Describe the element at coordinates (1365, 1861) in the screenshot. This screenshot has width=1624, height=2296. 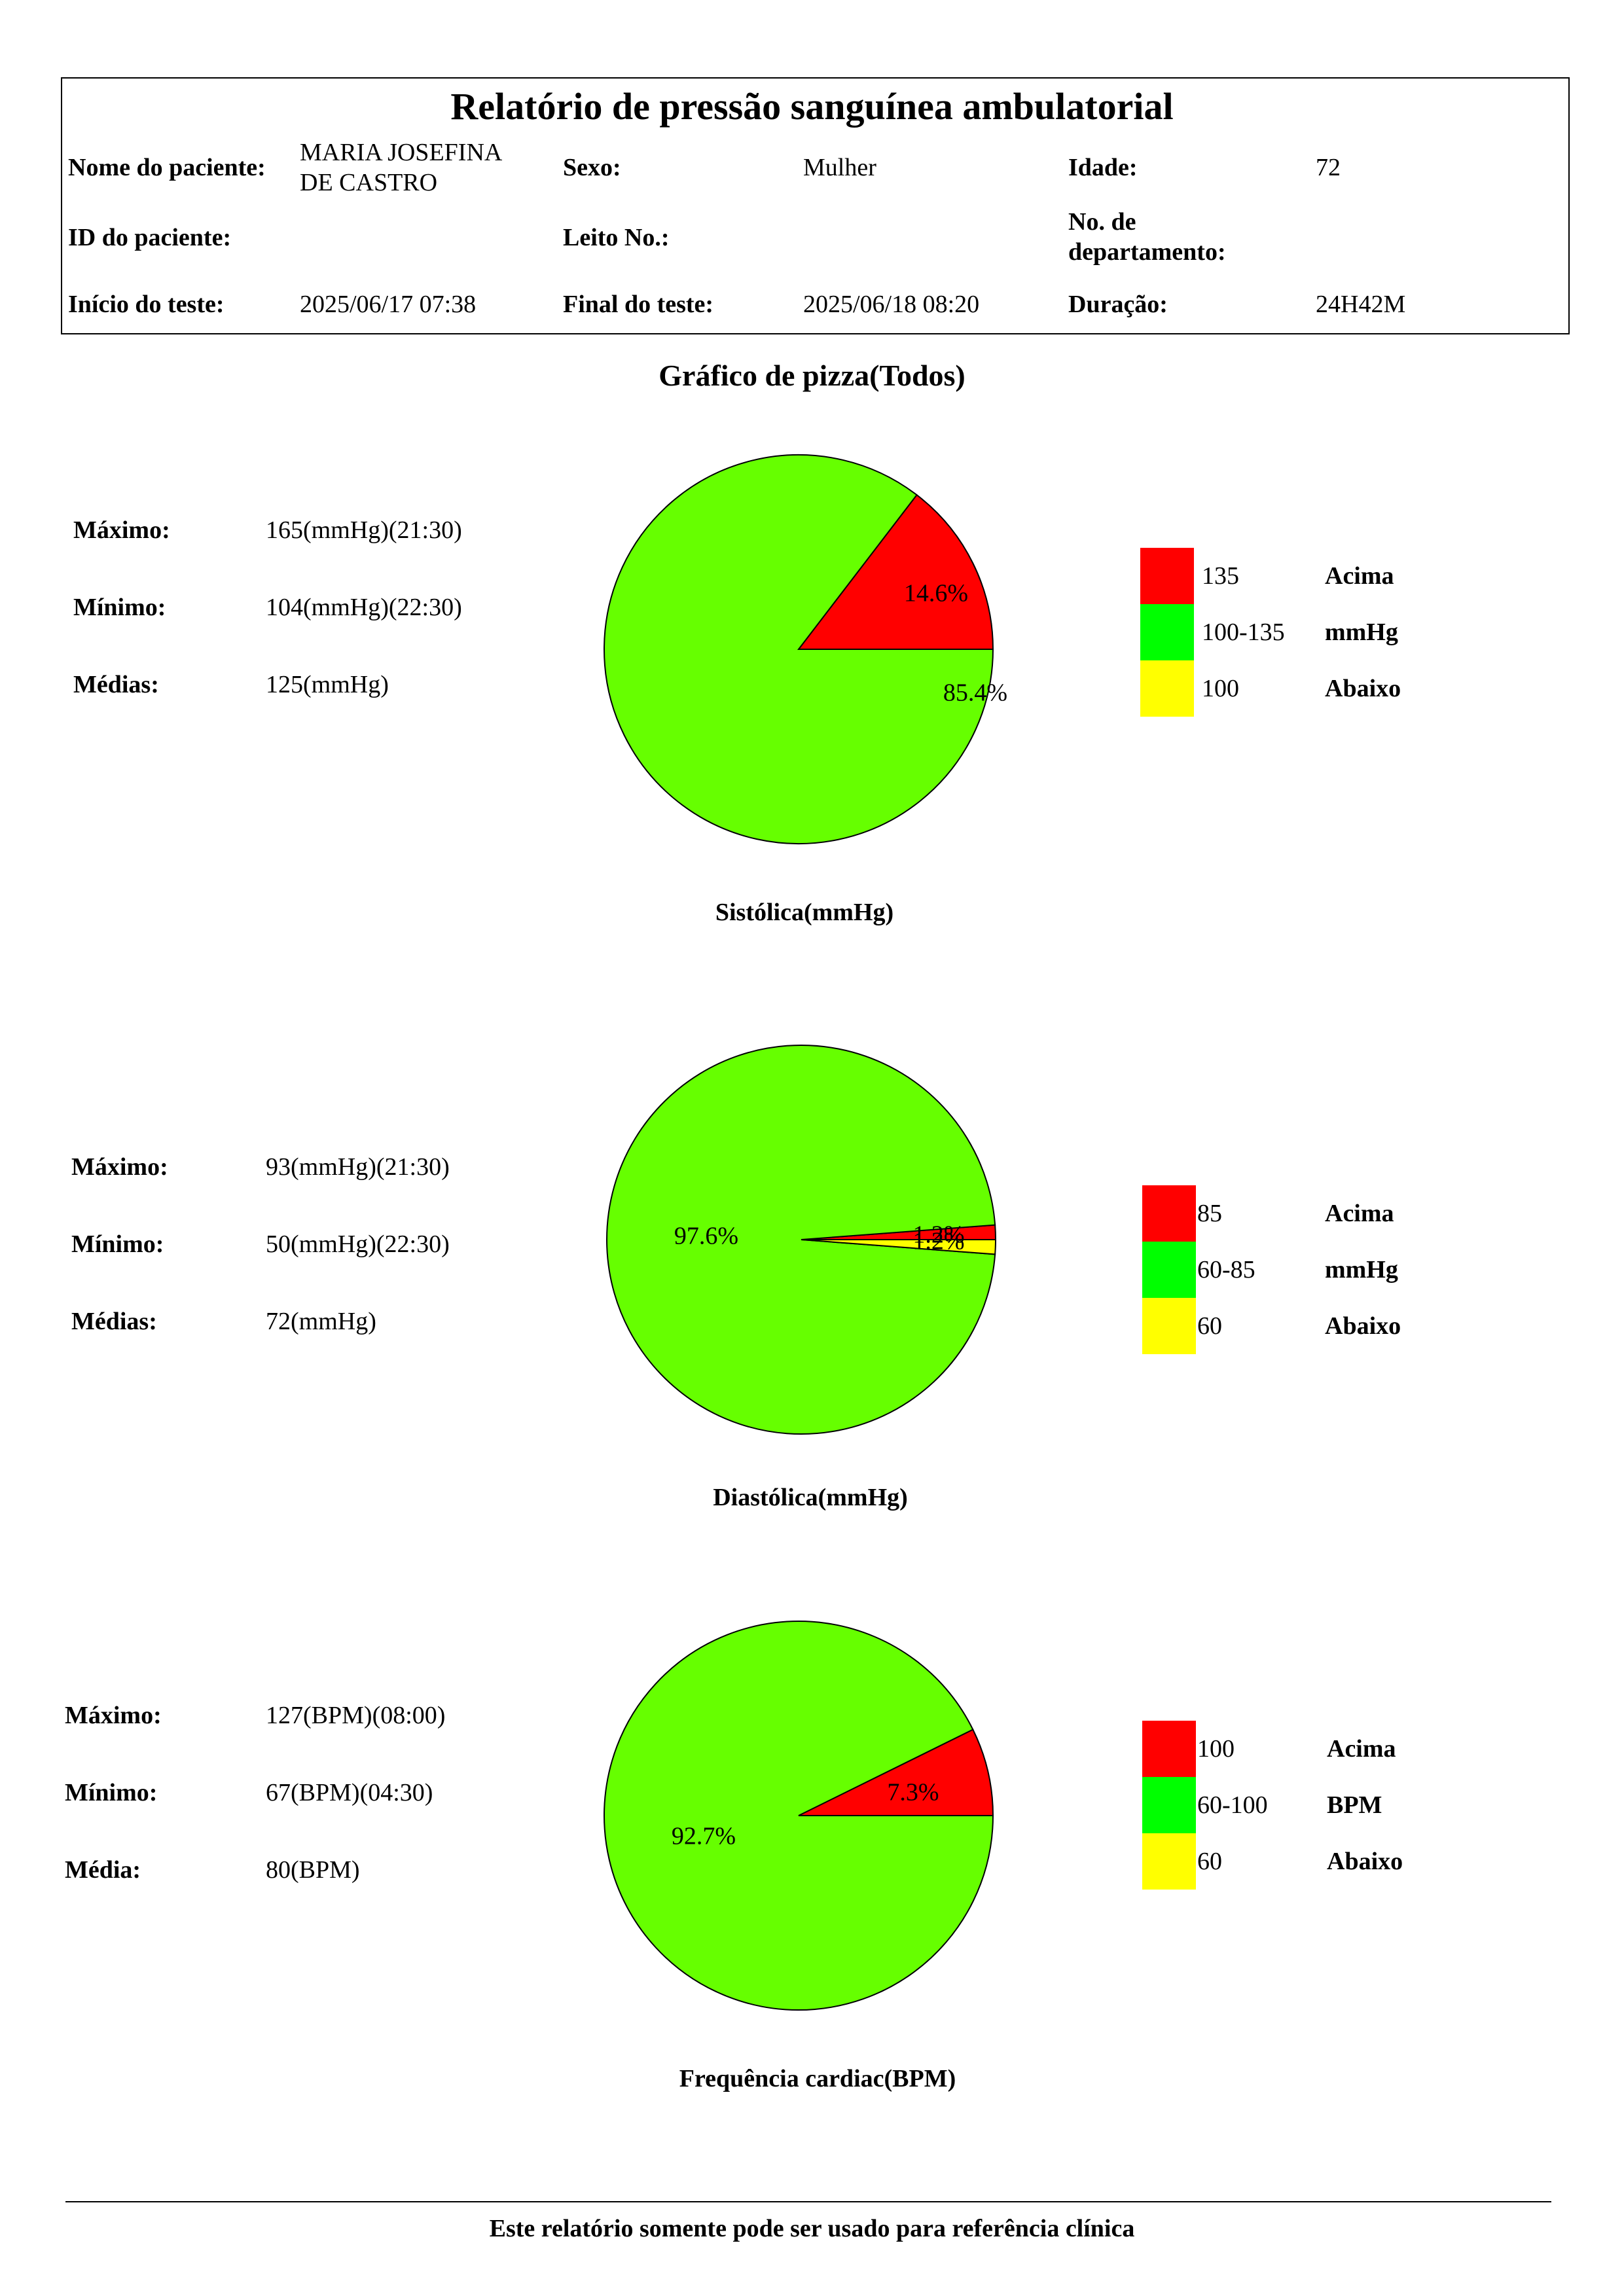
I see `heart-rate-legend-below-note: Abaixo` at that location.